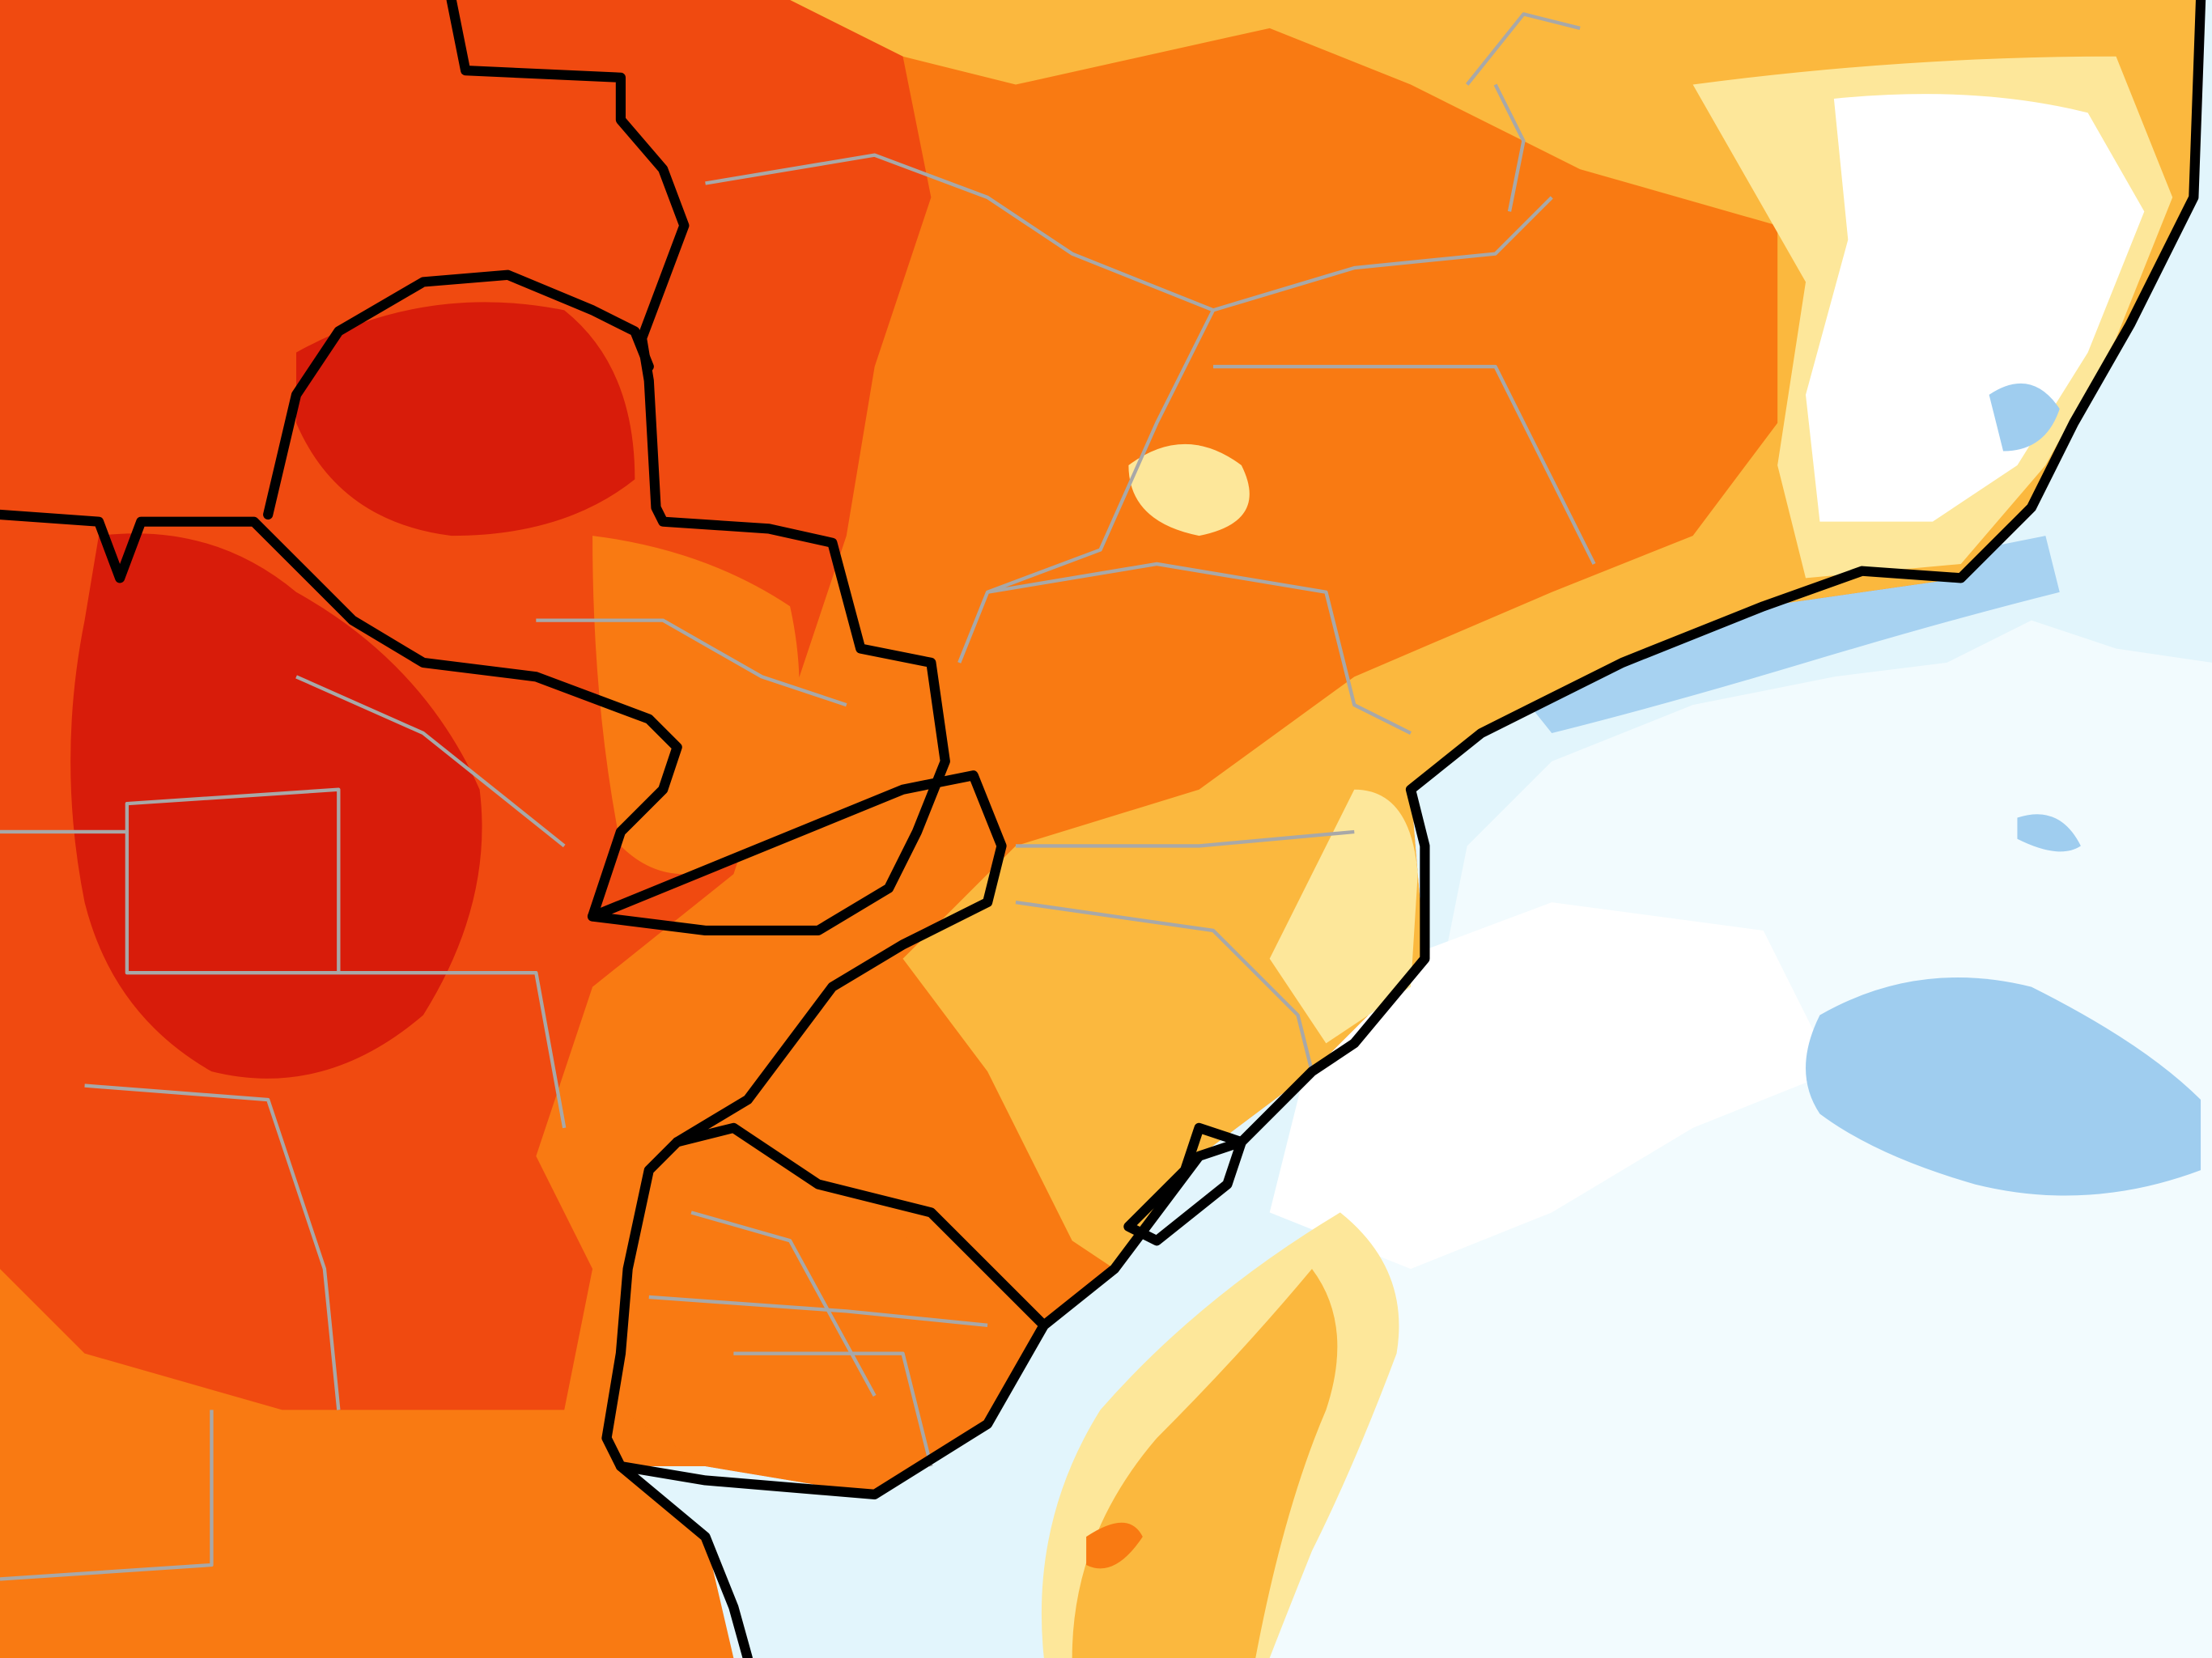 The image size is (2212, 1658). What do you see at coordinates (2049, 833) in the screenshot?
I see `ocean-patch` at bounding box center [2049, 833].